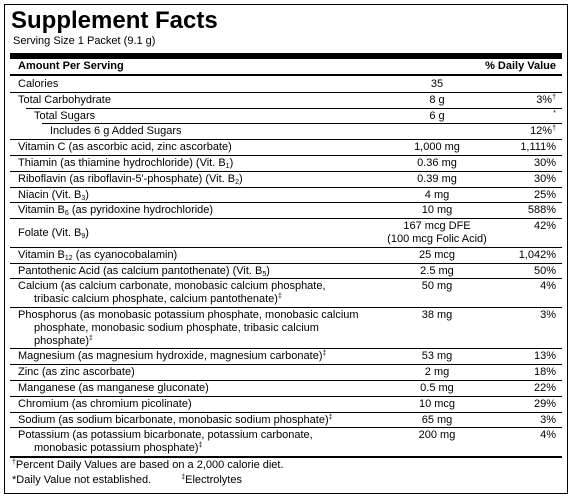  I want to click on daily-value: 29%, so click(529, 404).